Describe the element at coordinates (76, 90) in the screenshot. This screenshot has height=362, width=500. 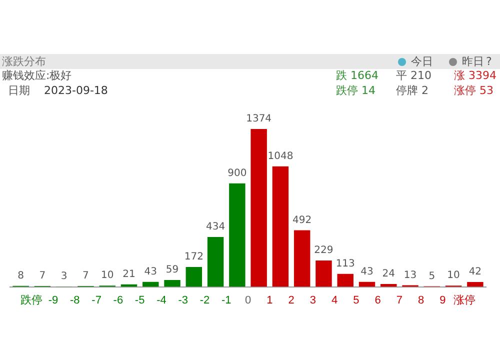
I see `text: 2023-09-18` at that location.